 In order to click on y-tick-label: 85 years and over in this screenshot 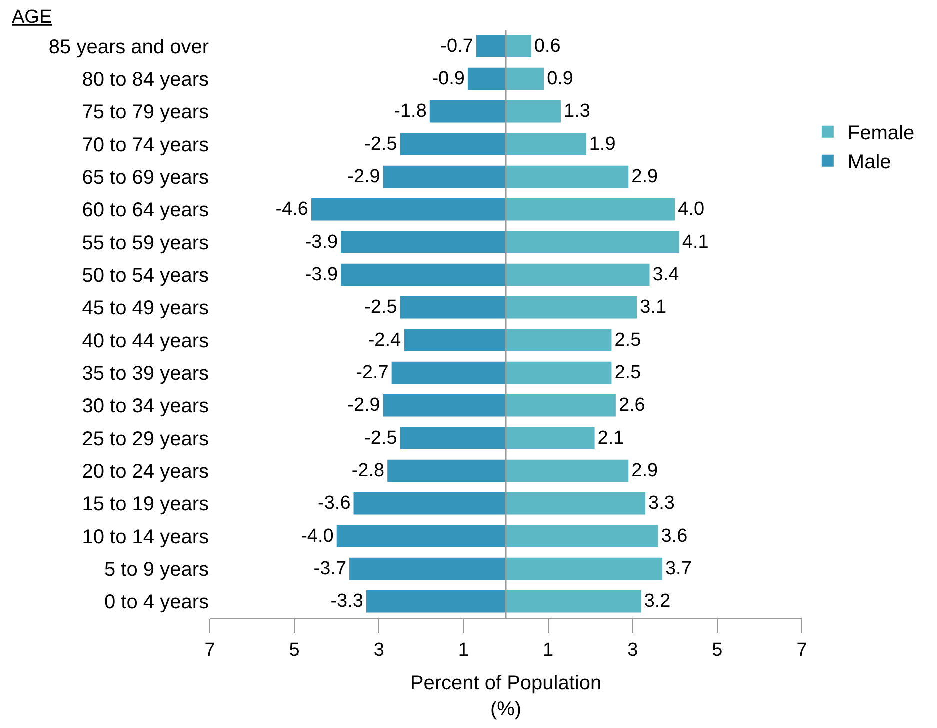, I will do `click(129, 47)`.